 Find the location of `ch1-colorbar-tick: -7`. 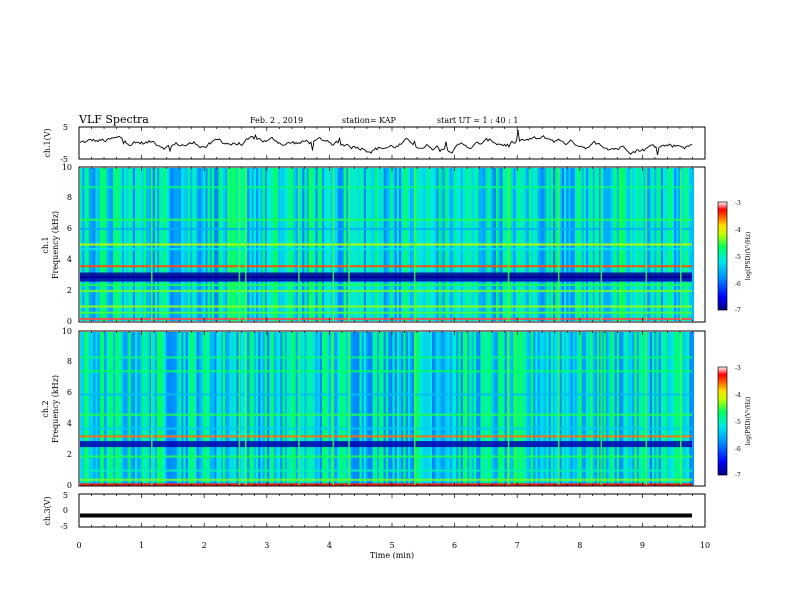

ch1-colorbar-tick: -7 is located at coordinates (738, 310).